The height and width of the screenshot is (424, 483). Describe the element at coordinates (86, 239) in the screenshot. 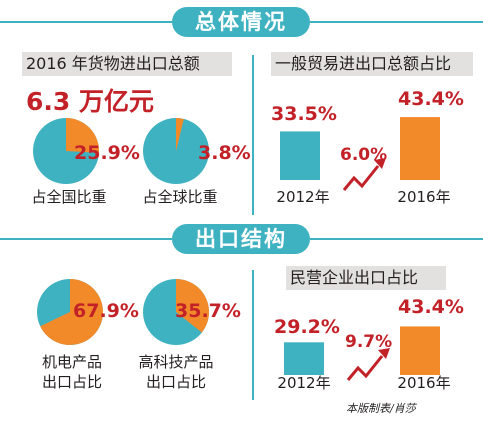

I see `section2-rule-left` at that location.